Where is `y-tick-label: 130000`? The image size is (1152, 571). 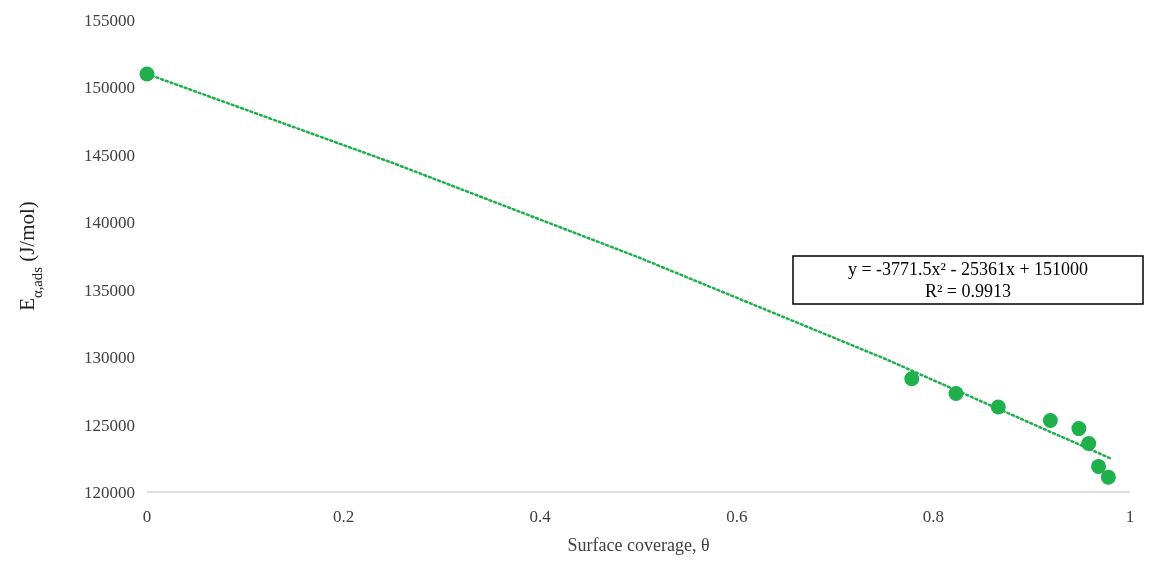
y-tick-label: 130000 is located at coordinates (109, 358).